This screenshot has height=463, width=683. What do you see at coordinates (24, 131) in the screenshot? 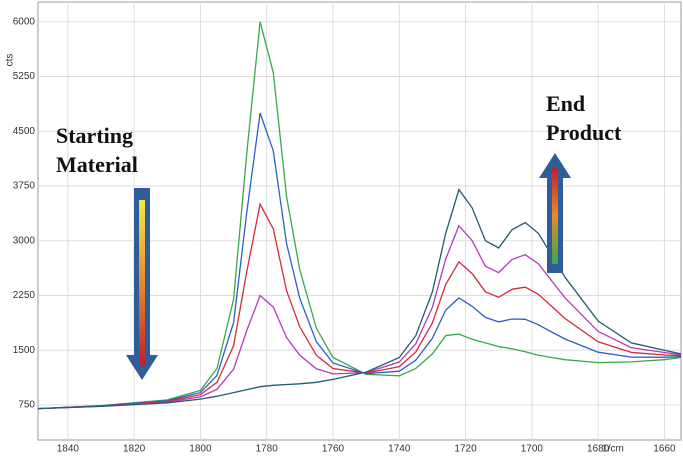
I see `y-tick-label: 4500` at bounding box center [24, 131].